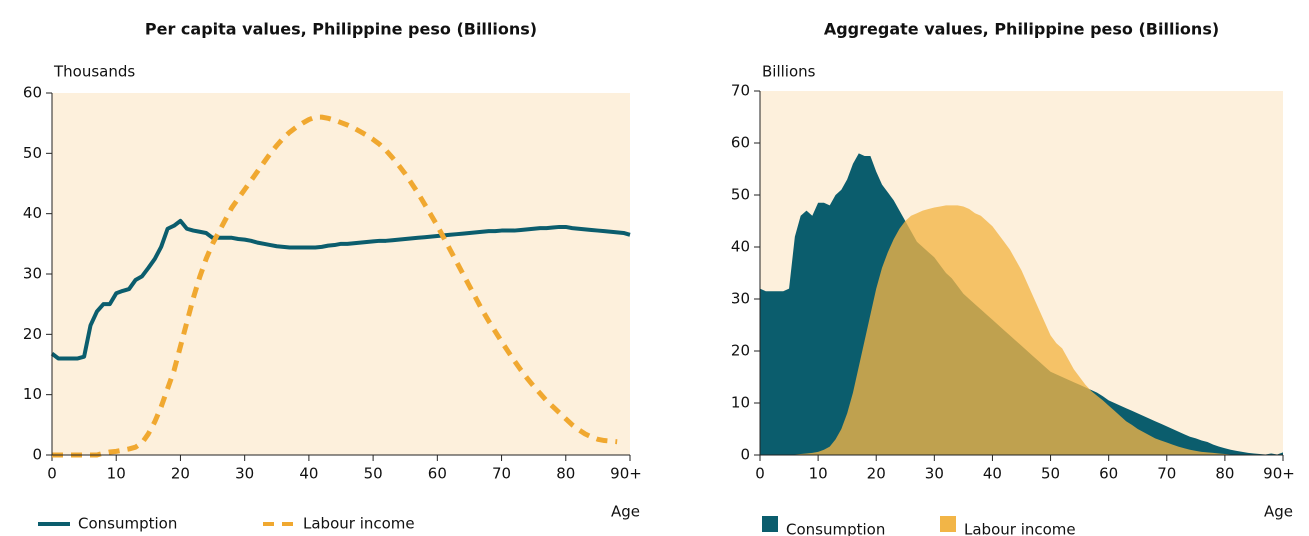  I want to click on line, so click(340, 289).